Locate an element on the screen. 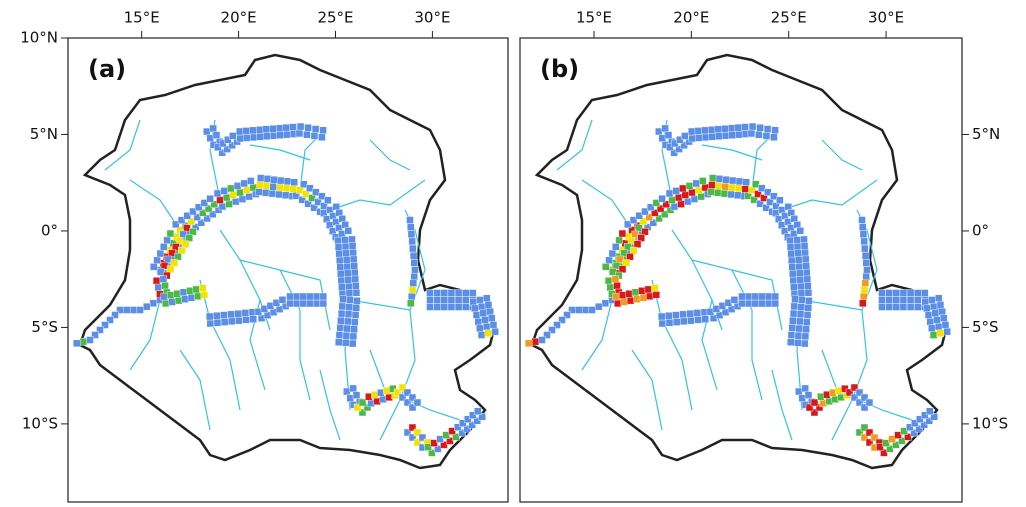 This screenshot has height=507, width=1026. lon-tick-label: 20°E is located at coordinates (239, 18).